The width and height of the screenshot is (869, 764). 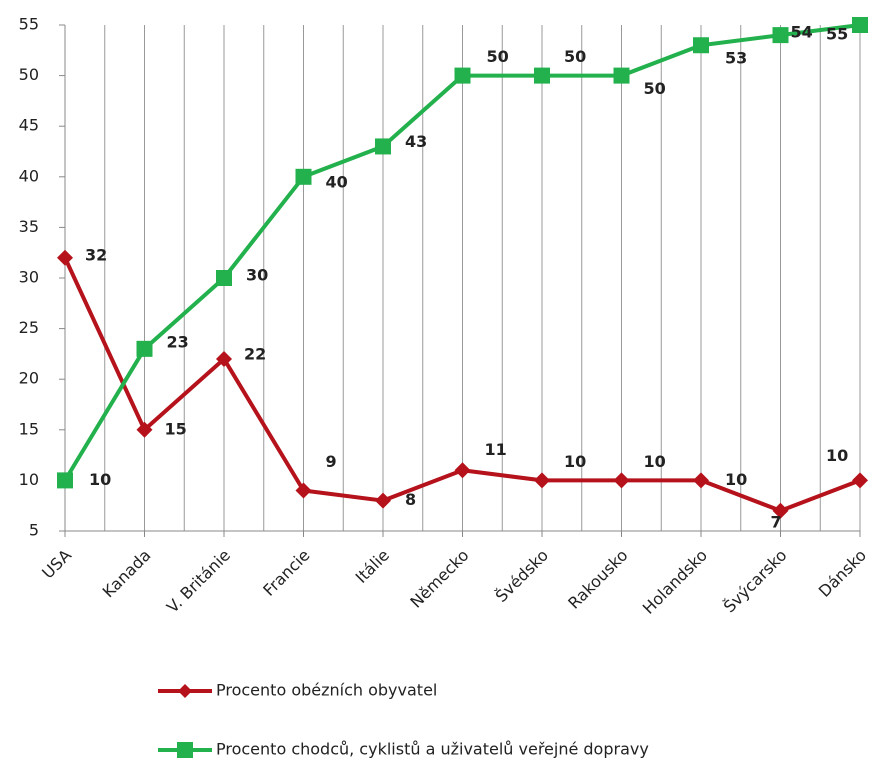 What do you see at coordinates (29, 428) in the screenshot?
I see `y-tick-label: 15` at bounding box center [29, 428].